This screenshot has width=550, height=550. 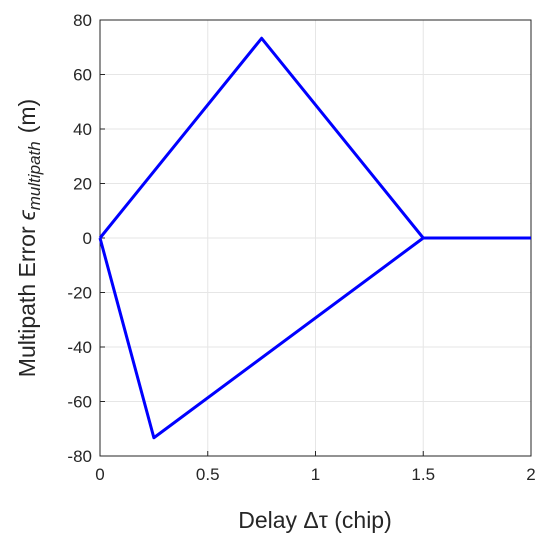 I want to click on y-axis-label: Multipath Error ϵmultipath (m), so click(x=29, y=238).